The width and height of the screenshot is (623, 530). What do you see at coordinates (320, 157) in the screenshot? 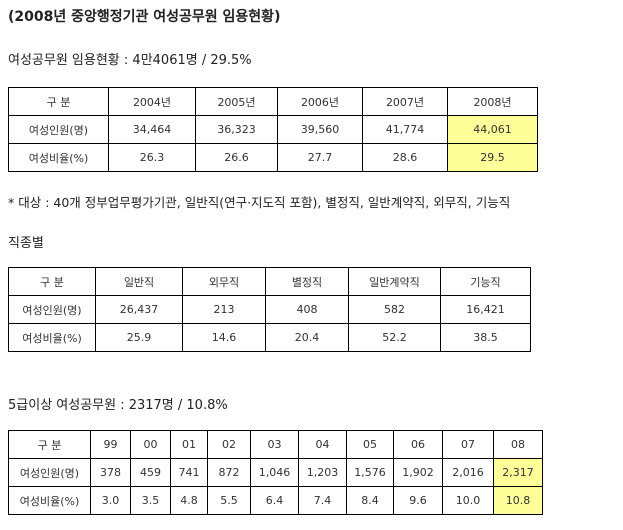
I see `table-cell: 27.7` at bounding box center [320, 157].